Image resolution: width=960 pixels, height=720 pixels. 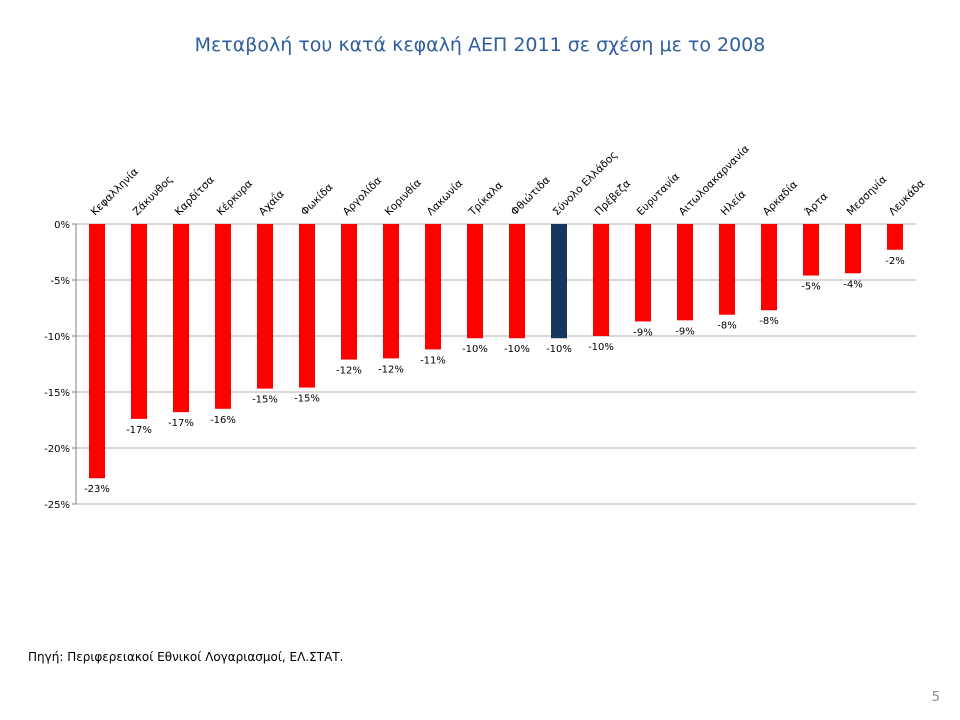 What do you see at coordinates (852, 284) in the screenshot?
I see `data-label: -4%` at bounding box center [852, 284].